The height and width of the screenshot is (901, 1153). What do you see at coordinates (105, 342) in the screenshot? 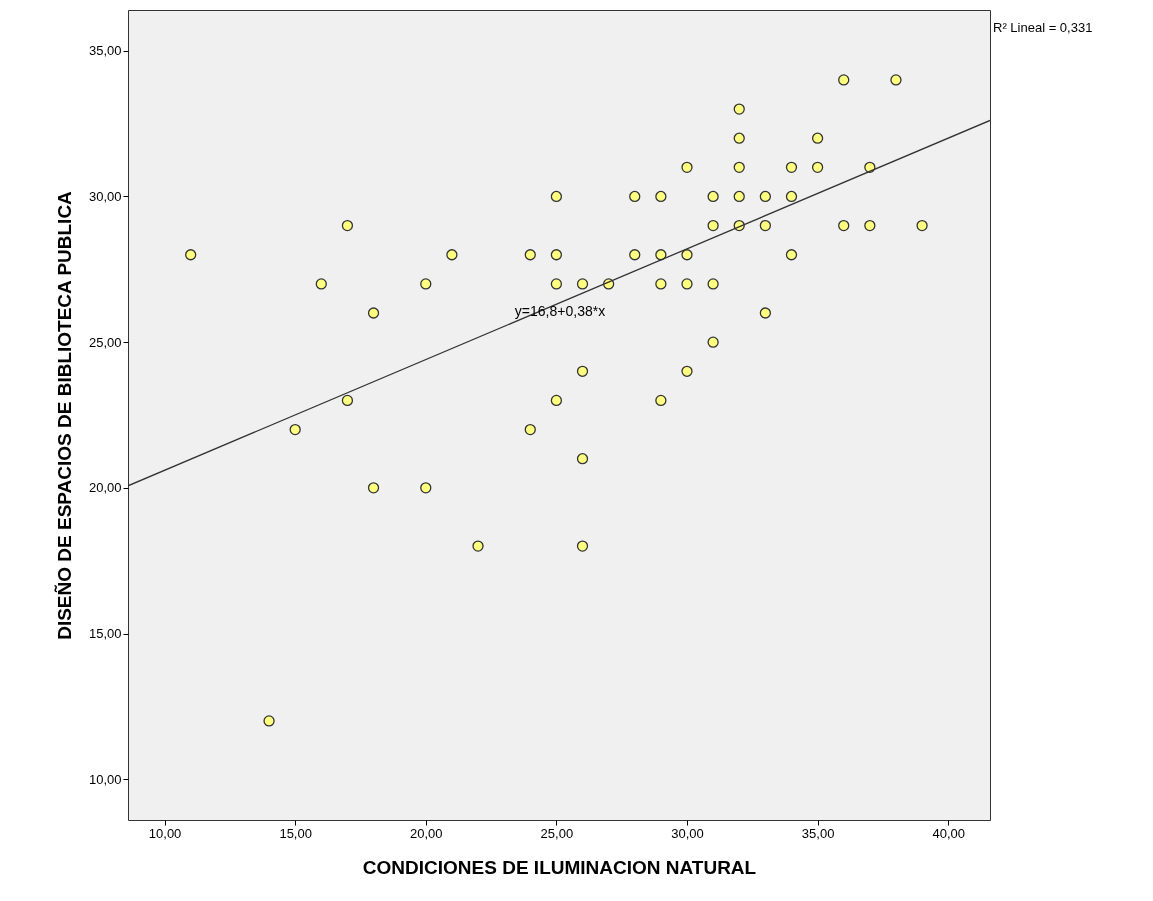
I see `y-tick-label: 25,00` at bounding box center [105, 342].